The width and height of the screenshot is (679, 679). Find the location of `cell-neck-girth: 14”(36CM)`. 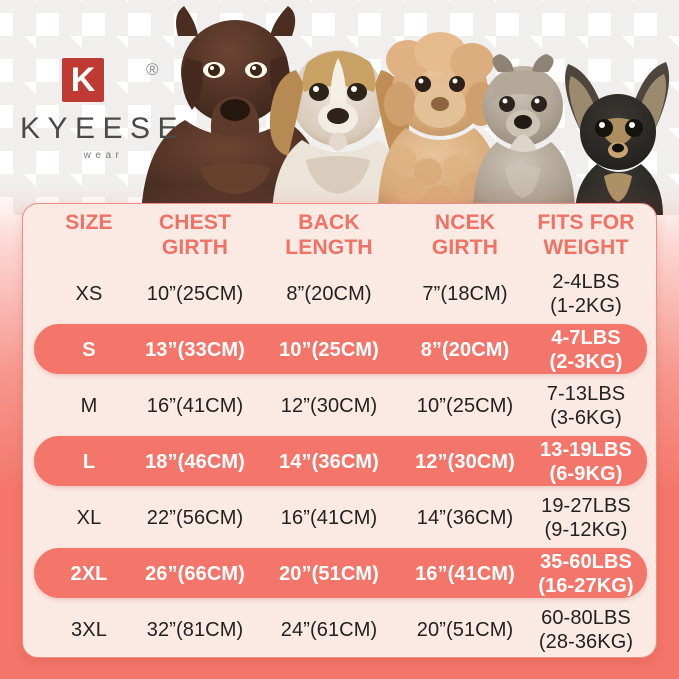

cell-neck-girth: 14”(36CM) is located at coordinates (465, 517).